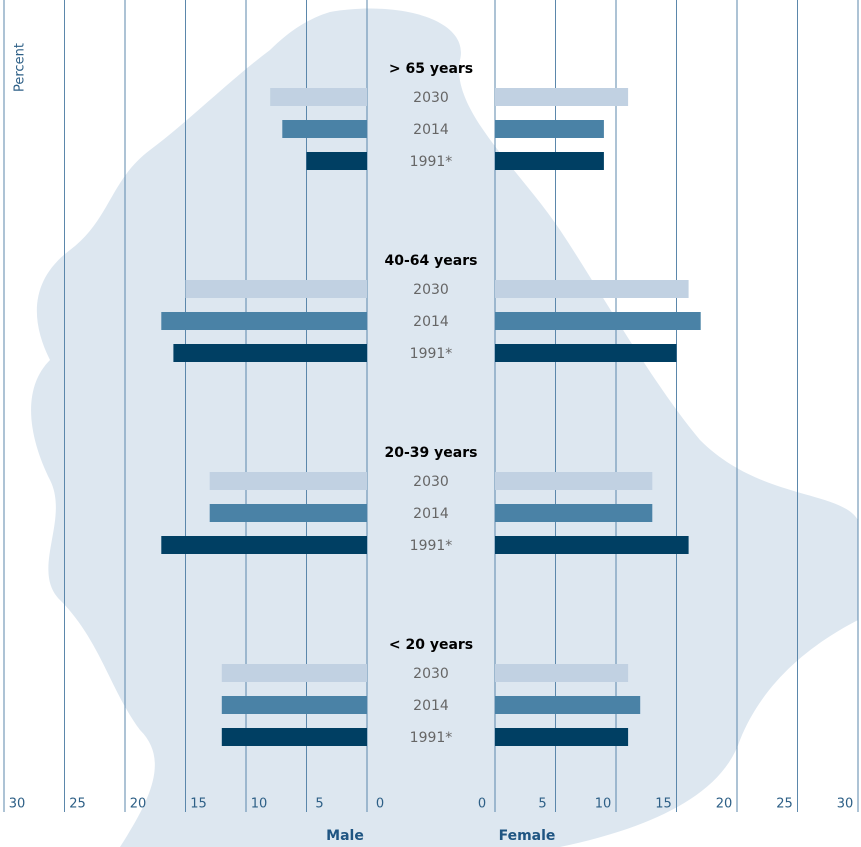 This screenshot has width=861, height=847. What do you see at coordinates (431, 453) in the screenshot?
I see `category-label: 20-39 years` at bounding box center [431, 453].